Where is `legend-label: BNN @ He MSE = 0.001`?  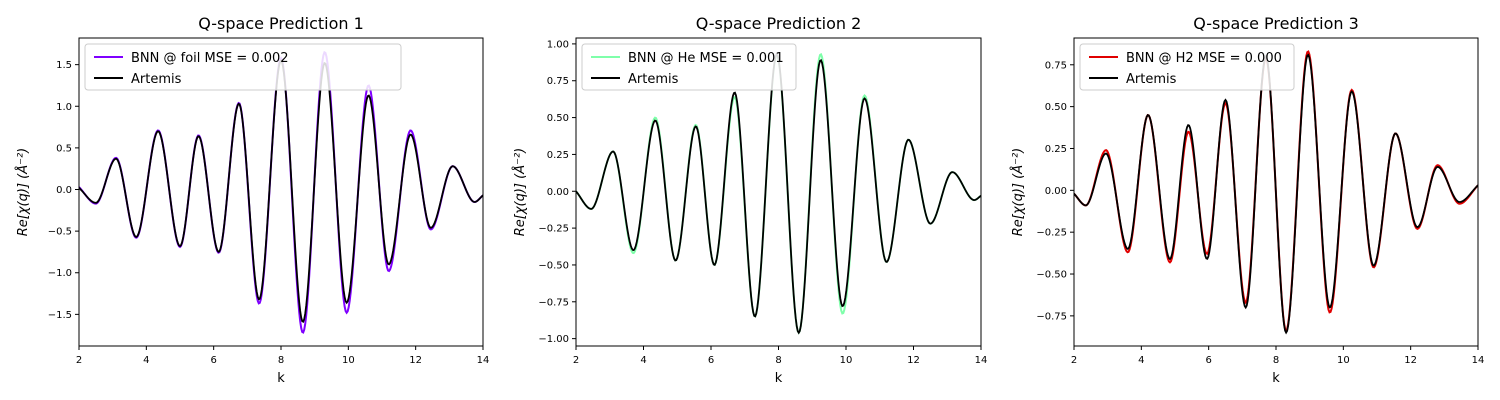
legend-label: BNN @ He MSE = 0.001 is located at coordinates (706, 58).